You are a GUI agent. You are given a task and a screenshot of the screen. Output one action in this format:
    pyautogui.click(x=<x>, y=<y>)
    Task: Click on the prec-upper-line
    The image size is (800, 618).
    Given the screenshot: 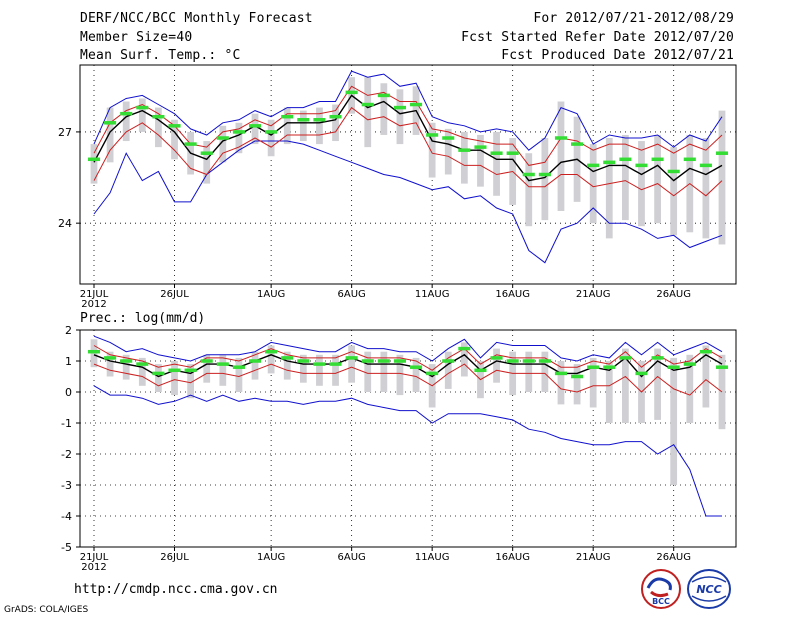 What is the action you would take?
    pyautogui.click(x=408, y=358)
    